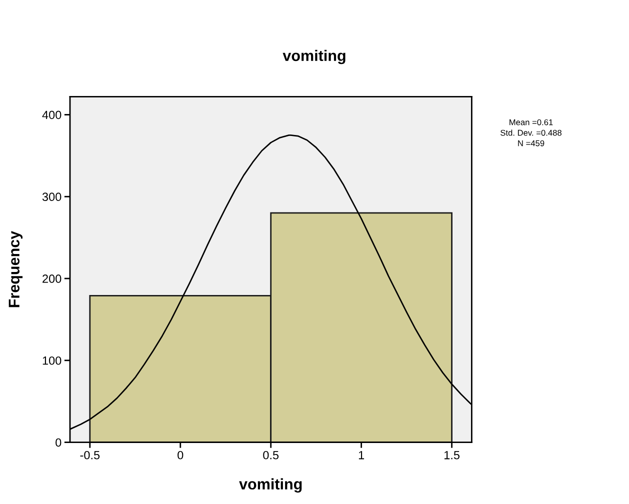  I want to click on chart-title: vomiting, so click(314, 57).